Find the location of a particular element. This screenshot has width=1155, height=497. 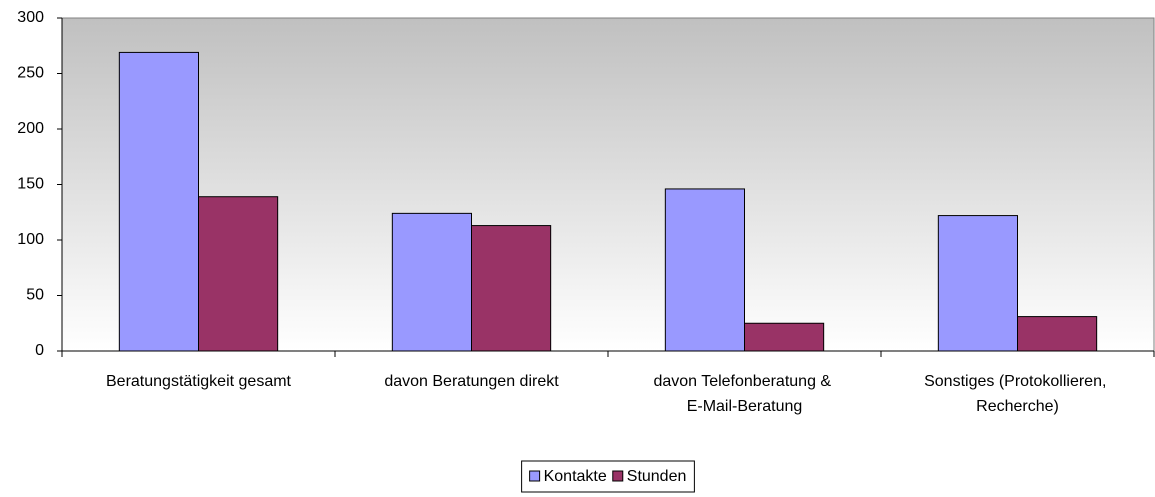

x-tick-label: davon Beratungen direkt is located at coordinates (471, 381).